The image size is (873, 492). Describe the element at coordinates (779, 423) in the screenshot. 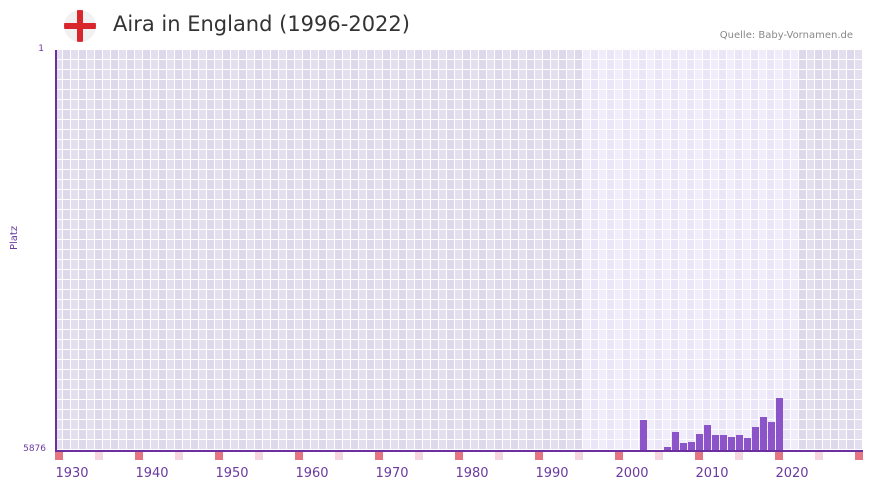

I see `bar-2022` at that location.